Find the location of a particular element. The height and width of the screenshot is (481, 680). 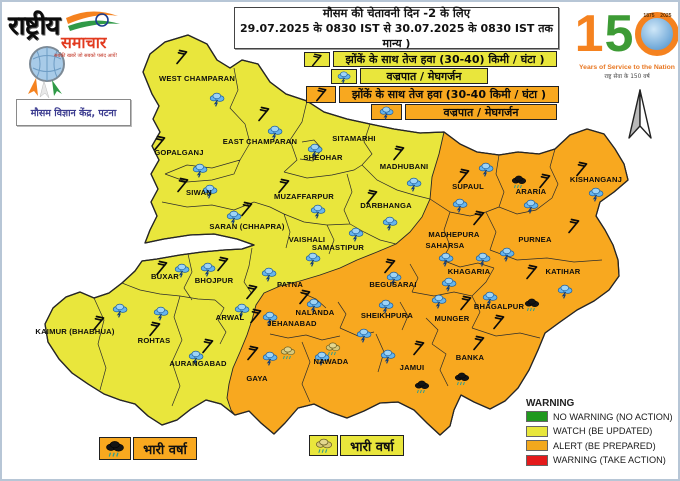

warning-label: WARNING (TAKE ACTION) is located at coordinates (609, 460).